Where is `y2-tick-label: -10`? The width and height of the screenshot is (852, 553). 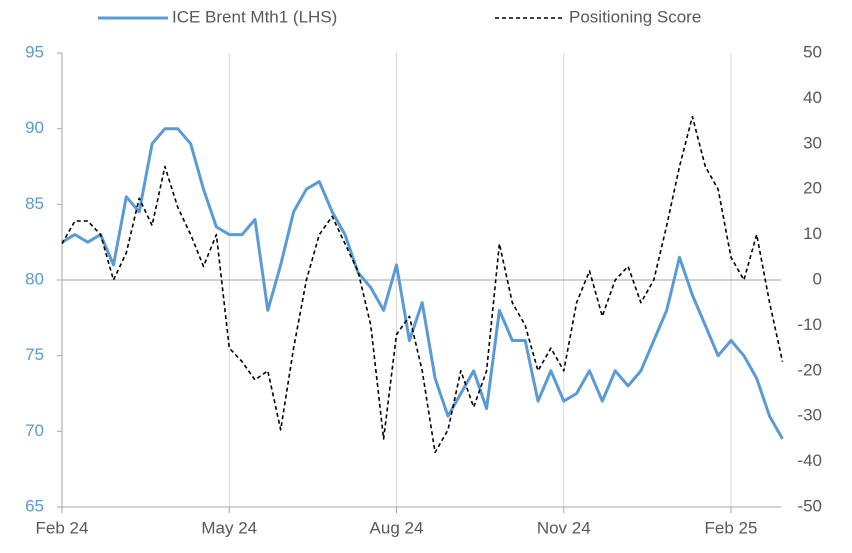
y2-tick-label: -10 is located at coordinates (809, 324).